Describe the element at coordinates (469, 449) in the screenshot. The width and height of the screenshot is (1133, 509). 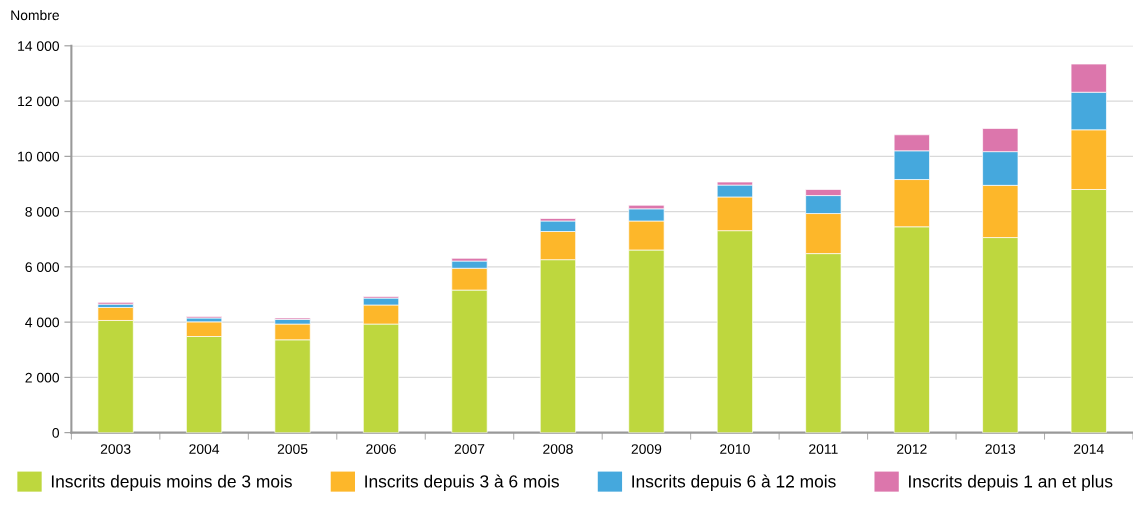
I see `x-tick-label: 2007` at that location.